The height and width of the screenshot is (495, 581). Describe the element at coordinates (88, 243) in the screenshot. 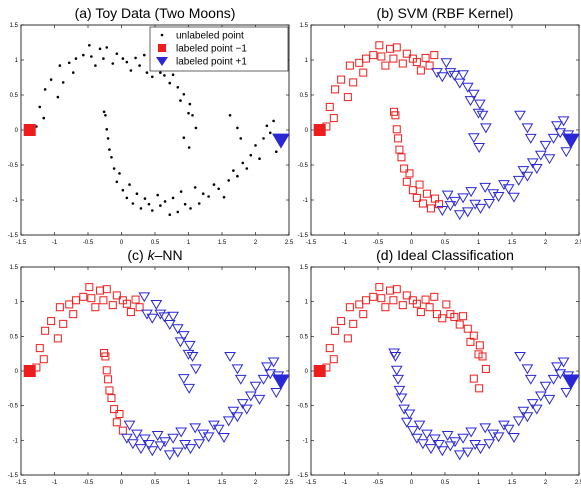

I see `x-tick-label: -0.5` at that location.